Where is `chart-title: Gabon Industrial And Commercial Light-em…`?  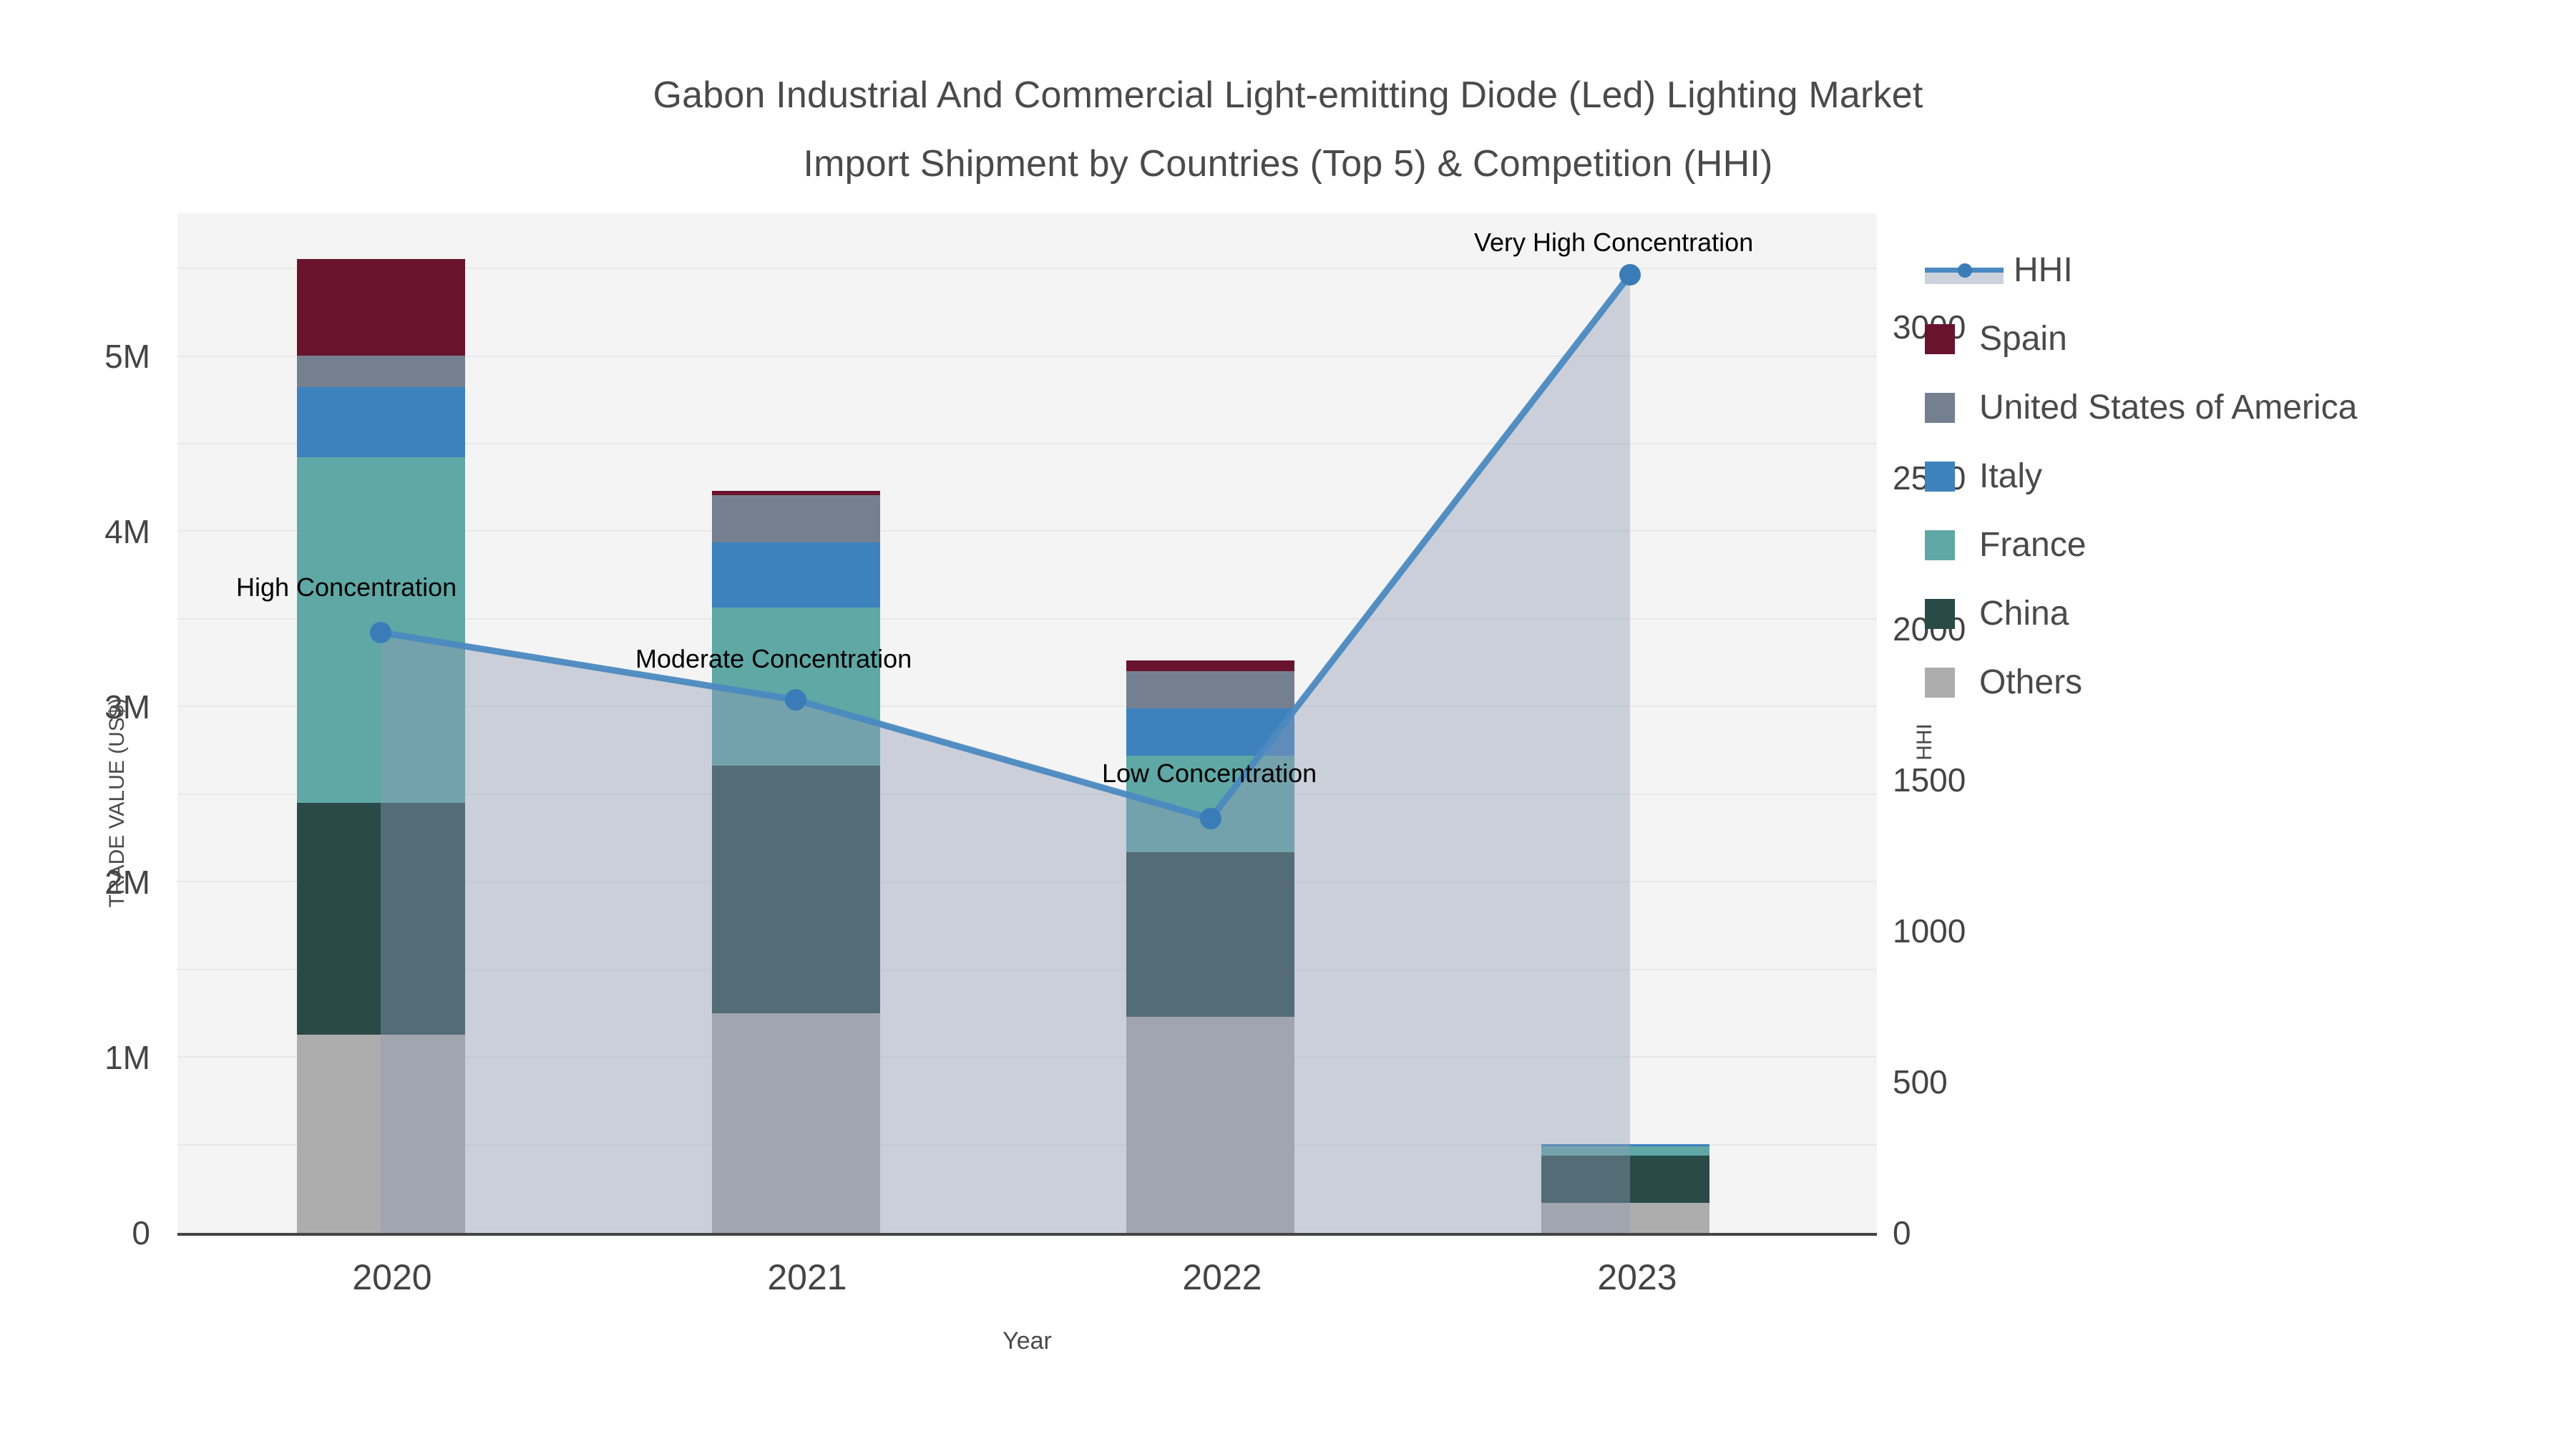
chart-title: Gabon Industrial And Commercial Light-em… is located at coordinates (1288, 129).